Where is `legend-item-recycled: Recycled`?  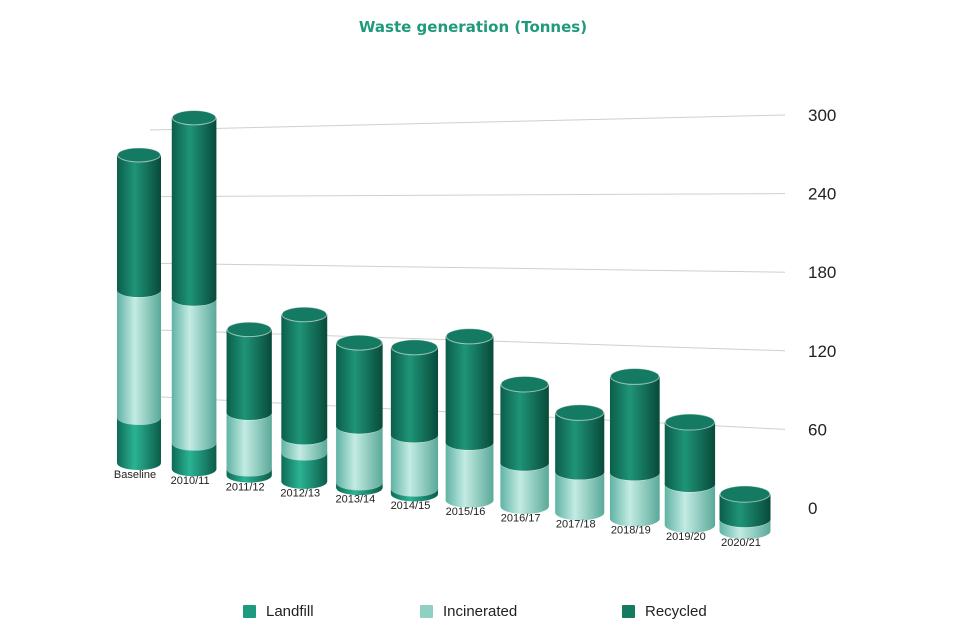
legend-item-recycled: Recycled is located at coordinates (664, 611).